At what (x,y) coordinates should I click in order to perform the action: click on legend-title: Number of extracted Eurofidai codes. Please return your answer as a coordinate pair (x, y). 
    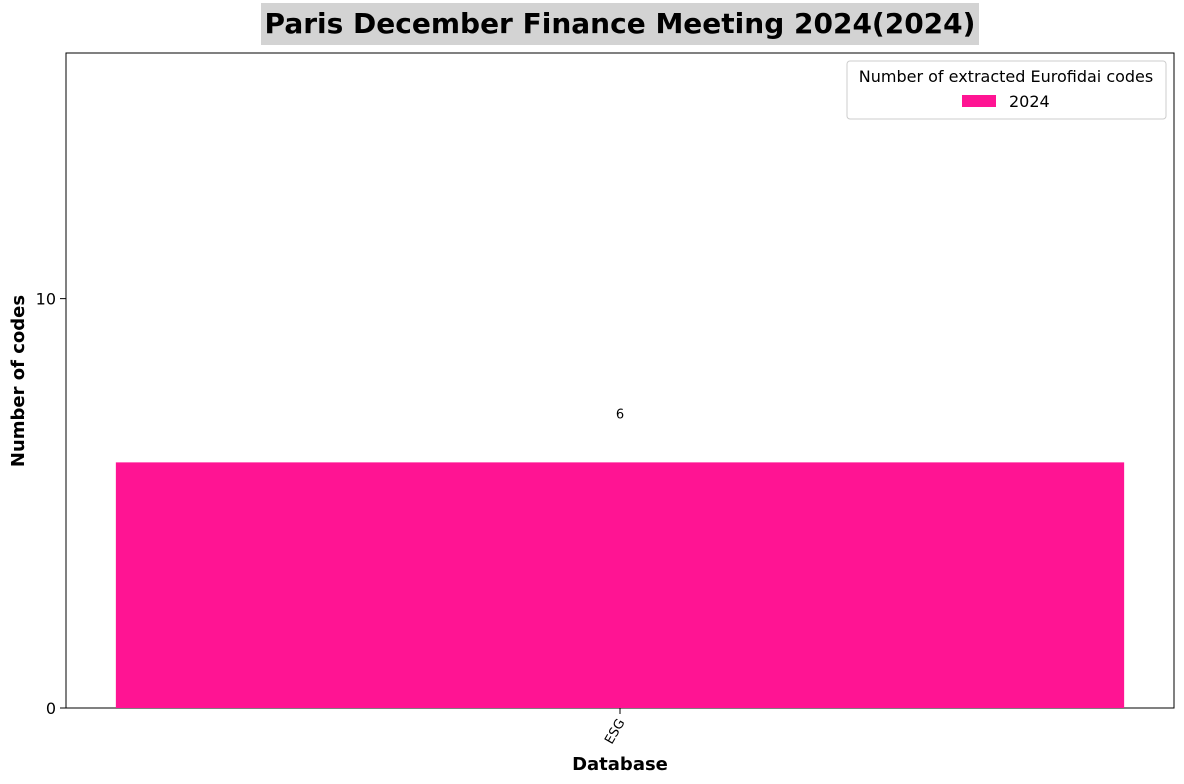
    Looking at the image, I should click on (1006, 76).